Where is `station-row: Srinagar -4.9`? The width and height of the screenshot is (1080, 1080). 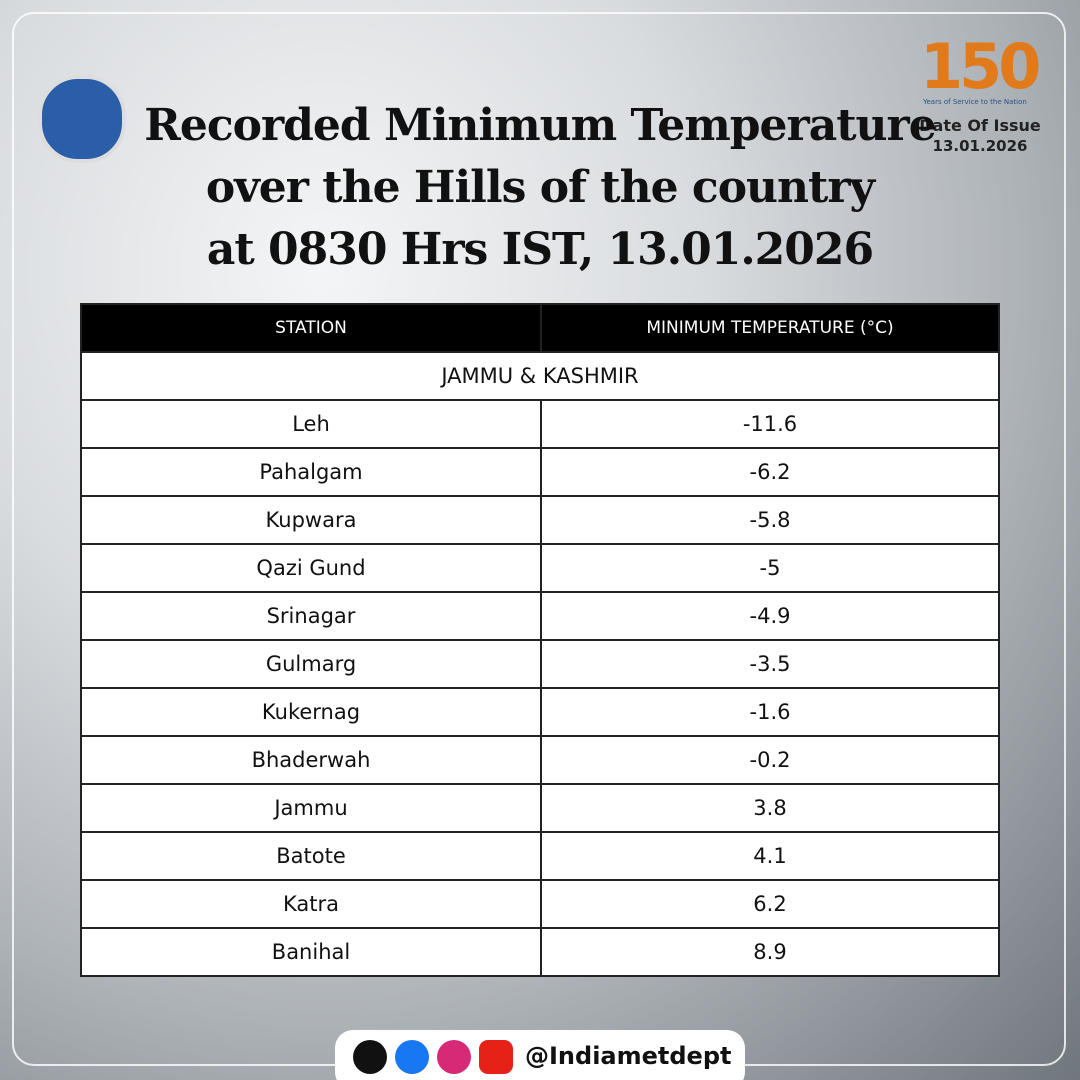
station-row: Srinagar -4.9 is located at coordinates (540, 616).